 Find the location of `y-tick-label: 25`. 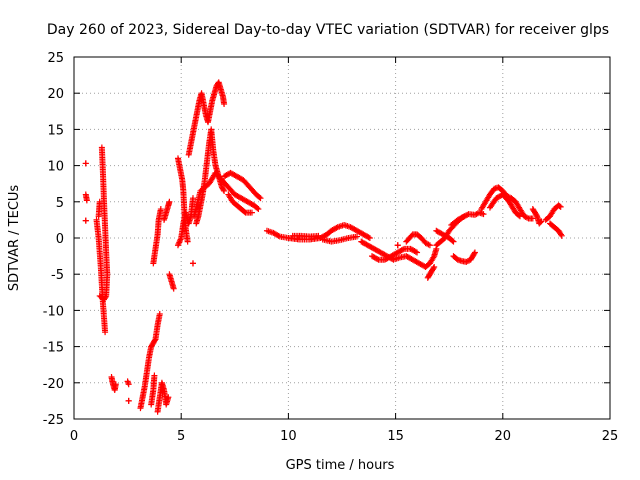

y-tick-label: 25 is located at coordinates (55, 58).